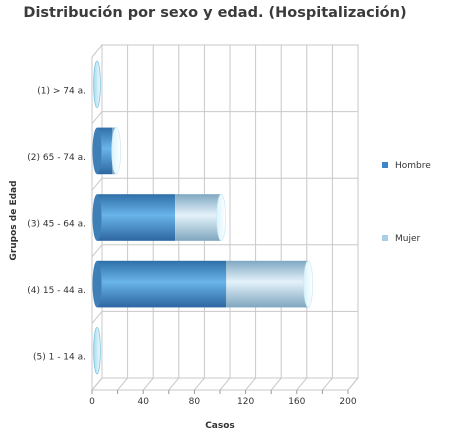 This screenshot has width=450, height=444. Describe the element at coordinates (385, 165) in the screenshot. I see `legend-swatch-hombre` at that location.